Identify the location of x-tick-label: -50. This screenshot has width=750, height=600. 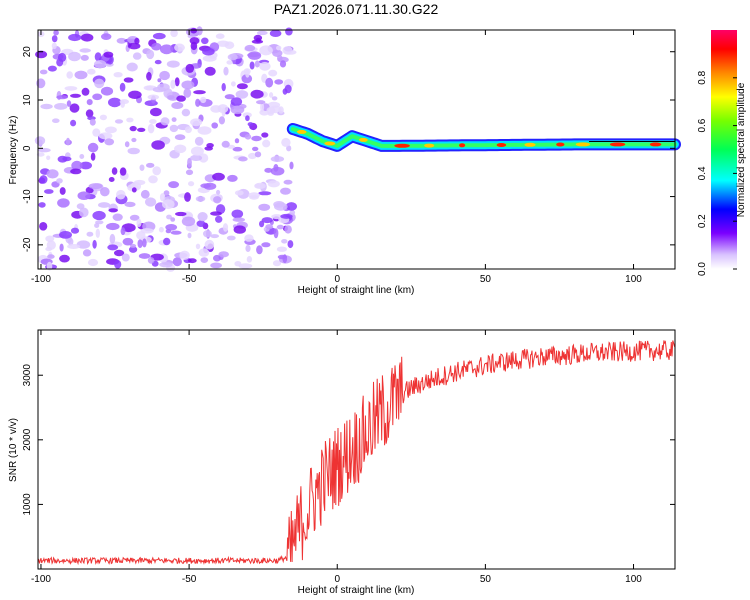
(189, 279).